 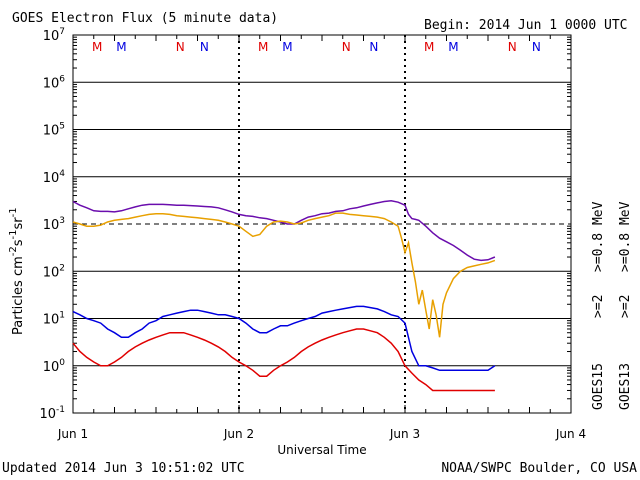 What do you see at coordinates (539, 468) in the screenshot?
I see `credit-label: NOAA/SWPC Boulder, CO USA` at bounding box center [539, 468].